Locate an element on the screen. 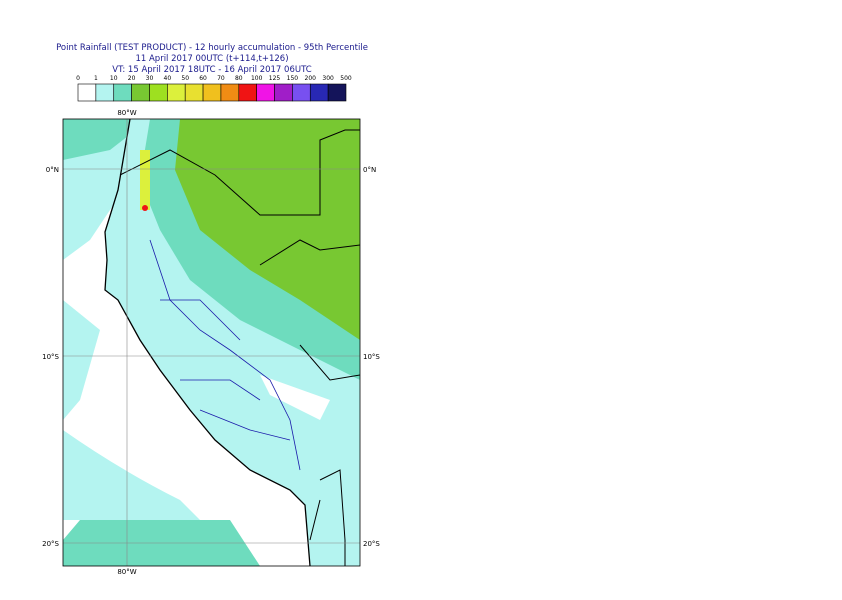 The height and width of the screenshot is (600, 842). legend-label: 10 is located at coordinates (114, 78).